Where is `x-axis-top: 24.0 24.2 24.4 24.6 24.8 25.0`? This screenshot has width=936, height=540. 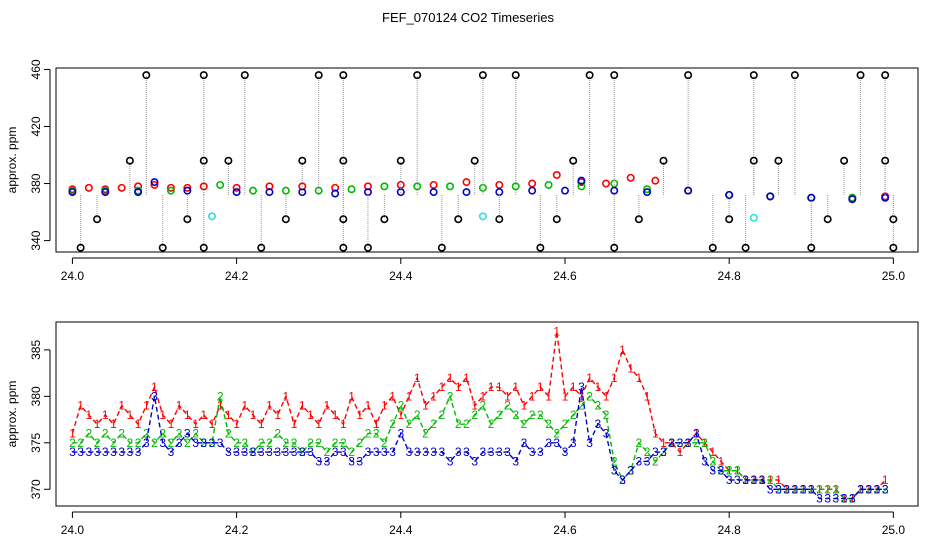
x-axis-top: 24.0 24.2 24.4 24.6 24.8 25.0 is located at coordinates (483, 270).